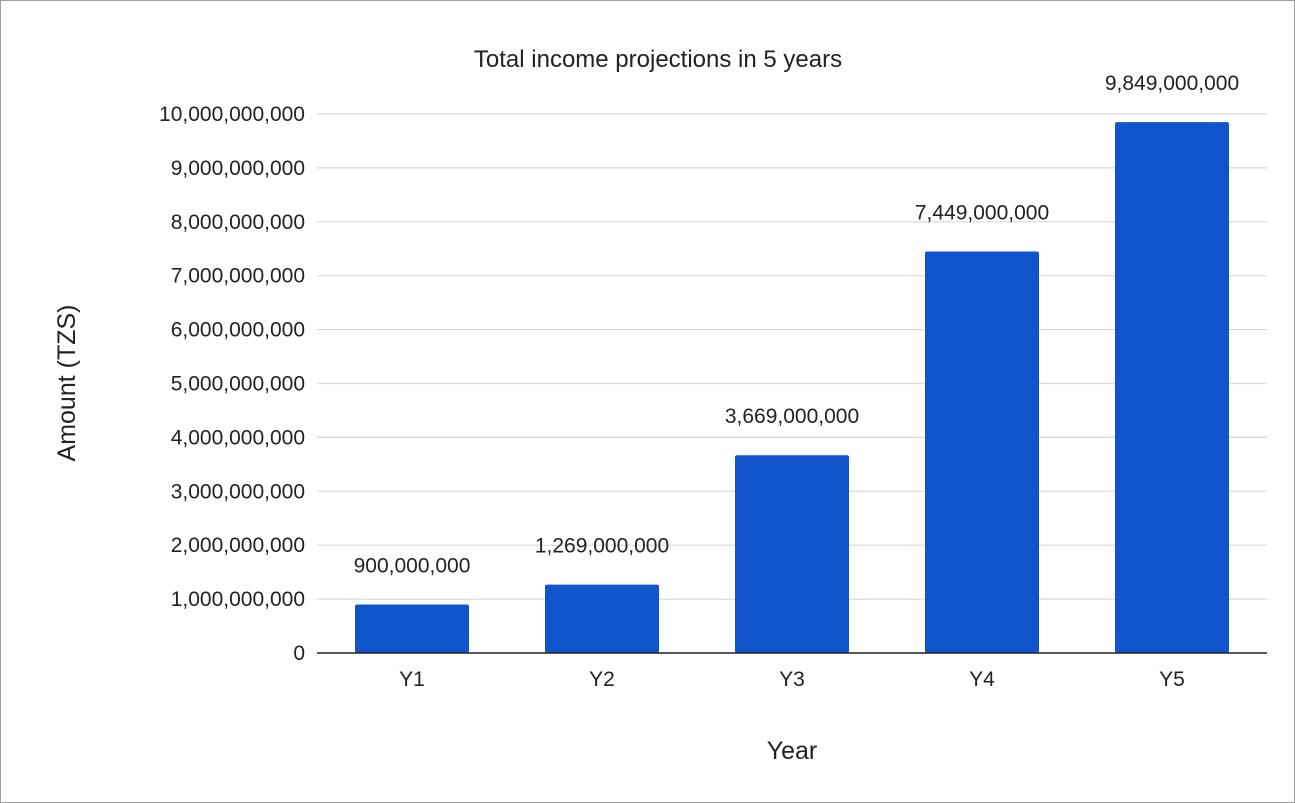  I want to click on y-tick-label: 3,000,000,000, so click(238, 491).